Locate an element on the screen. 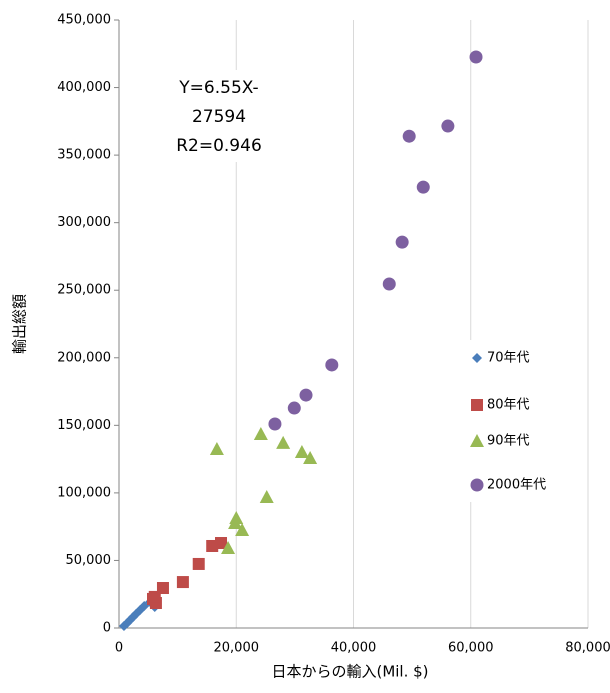 The height and width of the screenshot is (693, 610). x-tick-label: 0 is located at coordinates (119, 648).